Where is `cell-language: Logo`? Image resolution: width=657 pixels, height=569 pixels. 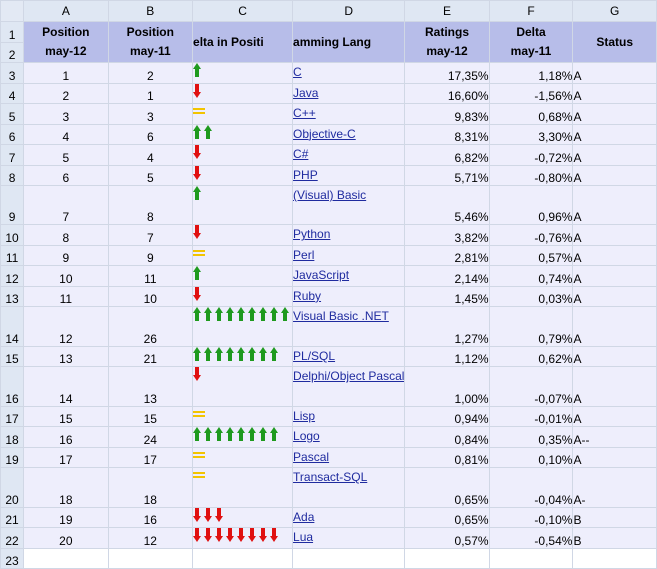
cell-language: Logo is located at coordinates (349, 437).